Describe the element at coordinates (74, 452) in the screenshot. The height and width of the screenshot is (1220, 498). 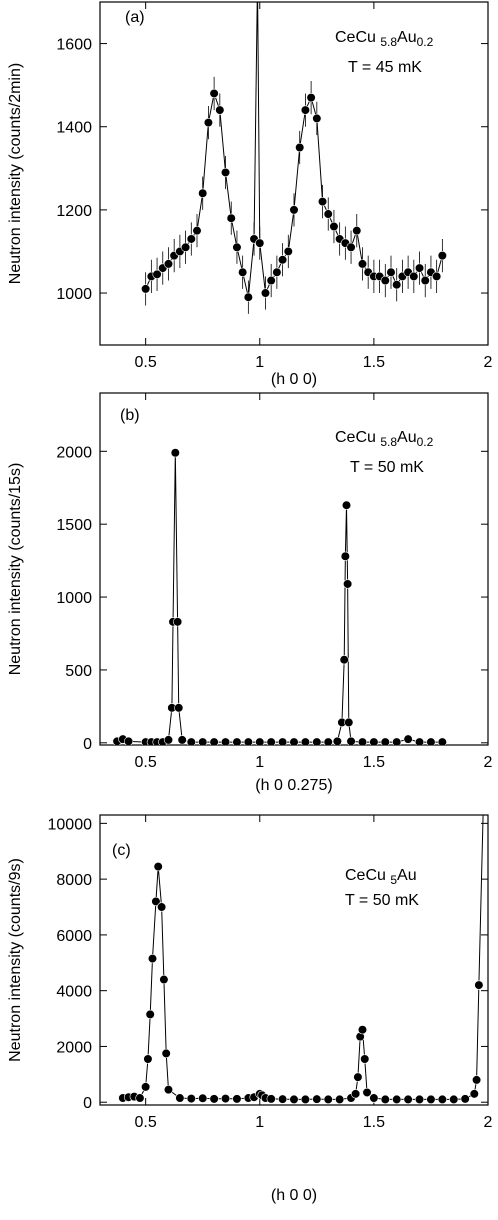
I see `y-tick-label: 2000` at that location.